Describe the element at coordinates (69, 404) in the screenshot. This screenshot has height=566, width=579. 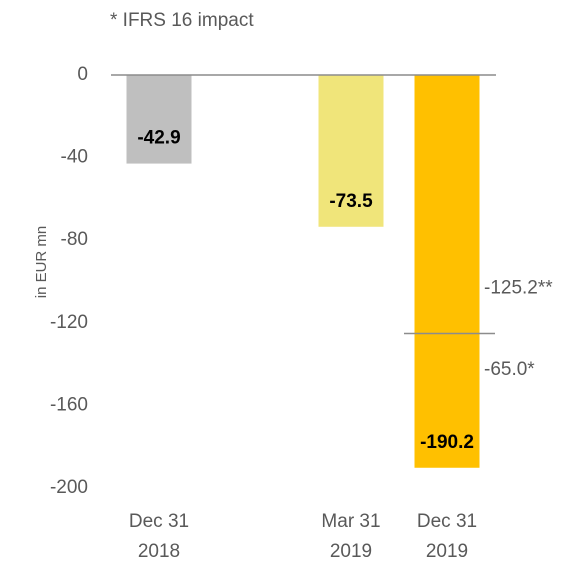
I see `y-tick-label: -160` at that location.